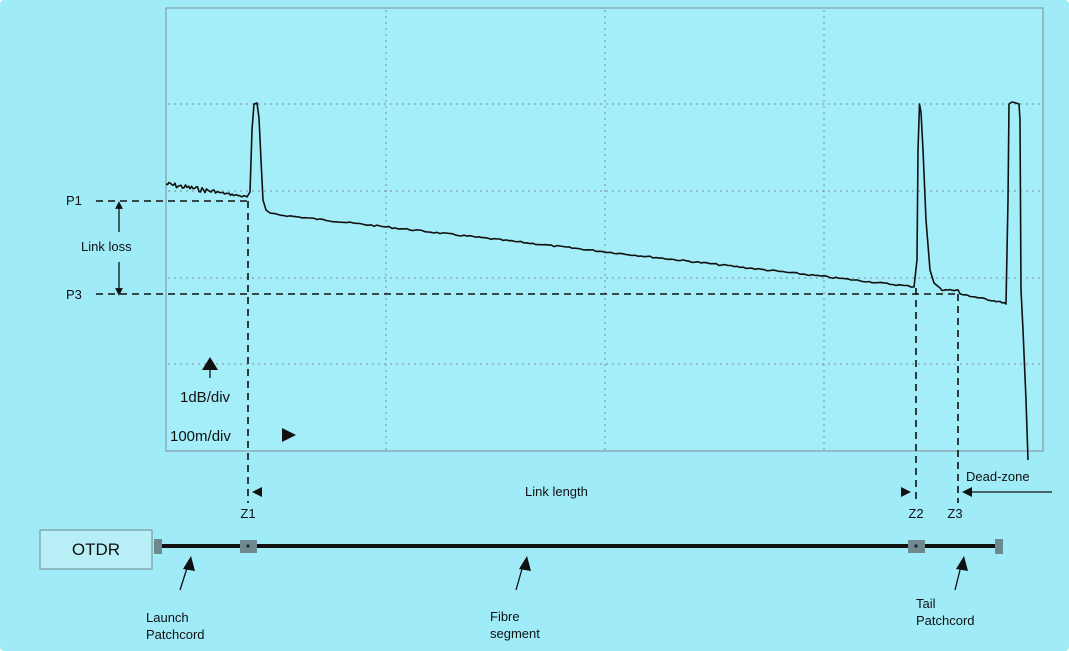 Image resolution: width=1069 pixels, height=651 pixels. Describe the element at coordinates (106, 246) in the screenshot. I see `link-loss-label: Link loss` at that location.